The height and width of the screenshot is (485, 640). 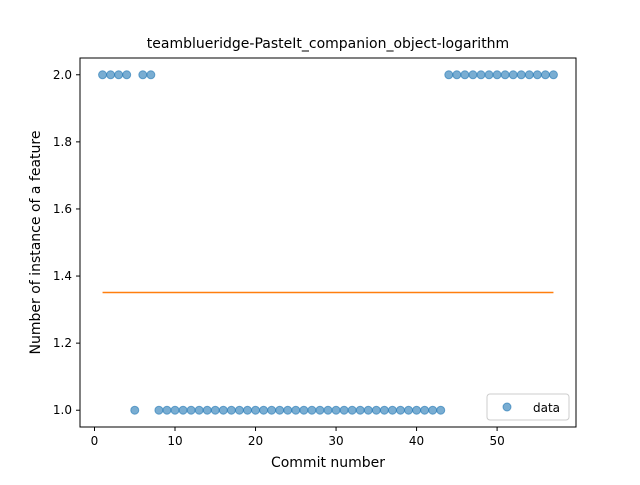 I want to click on x-axis-label: Commit number, so click(x=328, y=463).